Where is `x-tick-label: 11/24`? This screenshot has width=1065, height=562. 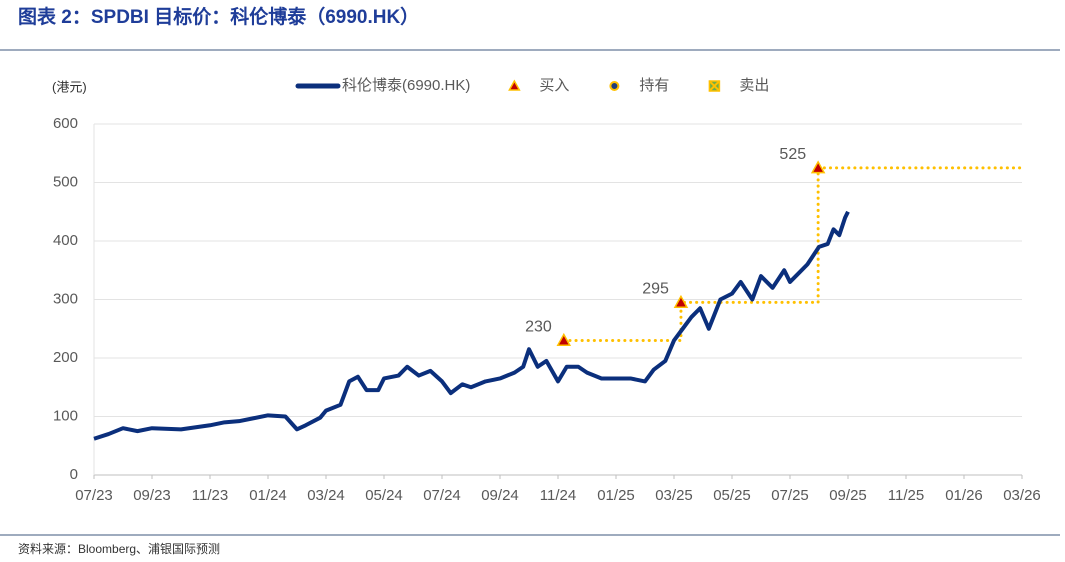 x-tick-label: 11/24 is located at coordinates (558, 495).